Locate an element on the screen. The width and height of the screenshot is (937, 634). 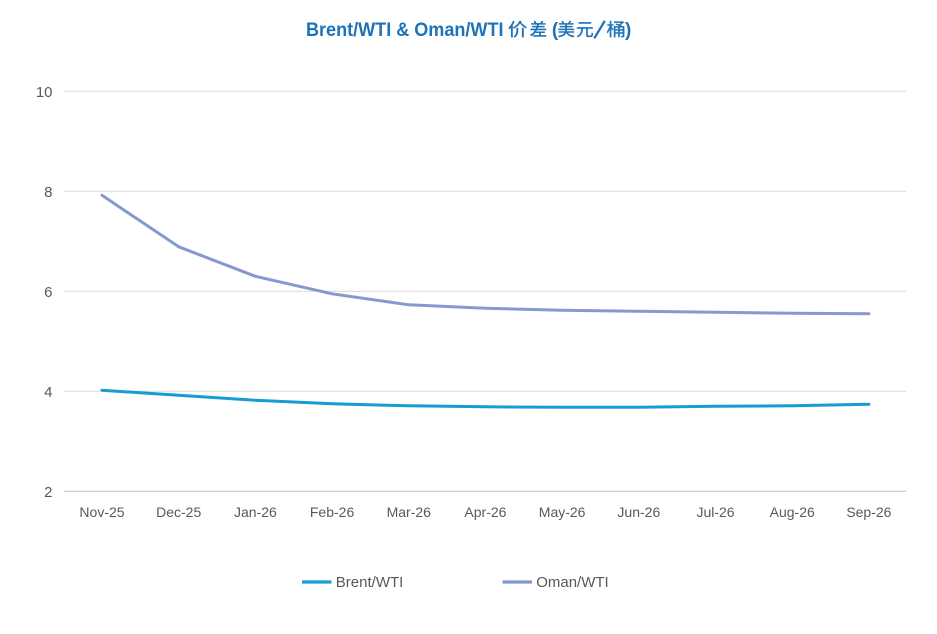
svg-text: Aug-26 is located at coordinates (792, 512).